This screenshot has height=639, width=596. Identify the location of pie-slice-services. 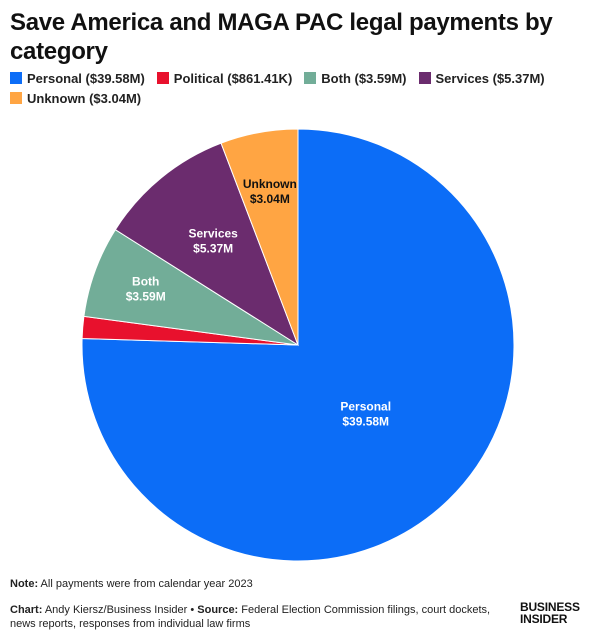
(207, 244).